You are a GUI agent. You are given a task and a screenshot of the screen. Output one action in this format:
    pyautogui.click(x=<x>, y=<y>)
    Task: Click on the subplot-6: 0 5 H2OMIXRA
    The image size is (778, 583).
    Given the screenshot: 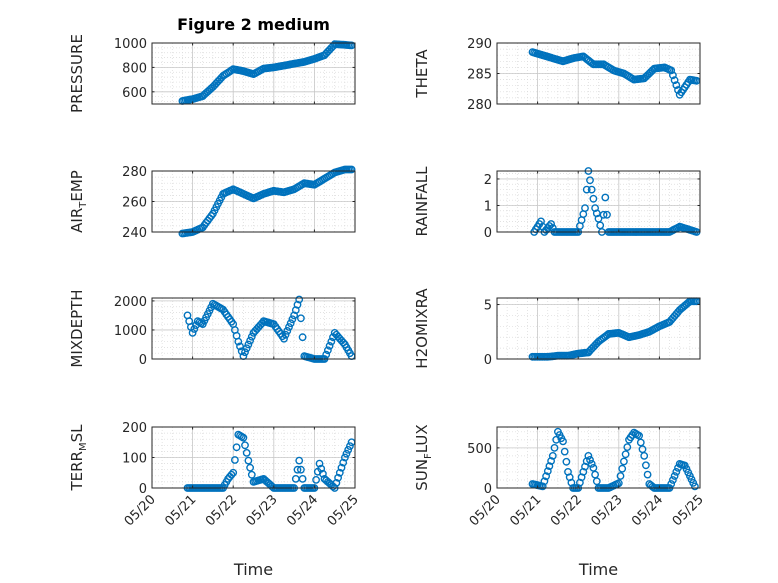 What is the action you would take?
    pyautogui.click(x=557, y=328)
    